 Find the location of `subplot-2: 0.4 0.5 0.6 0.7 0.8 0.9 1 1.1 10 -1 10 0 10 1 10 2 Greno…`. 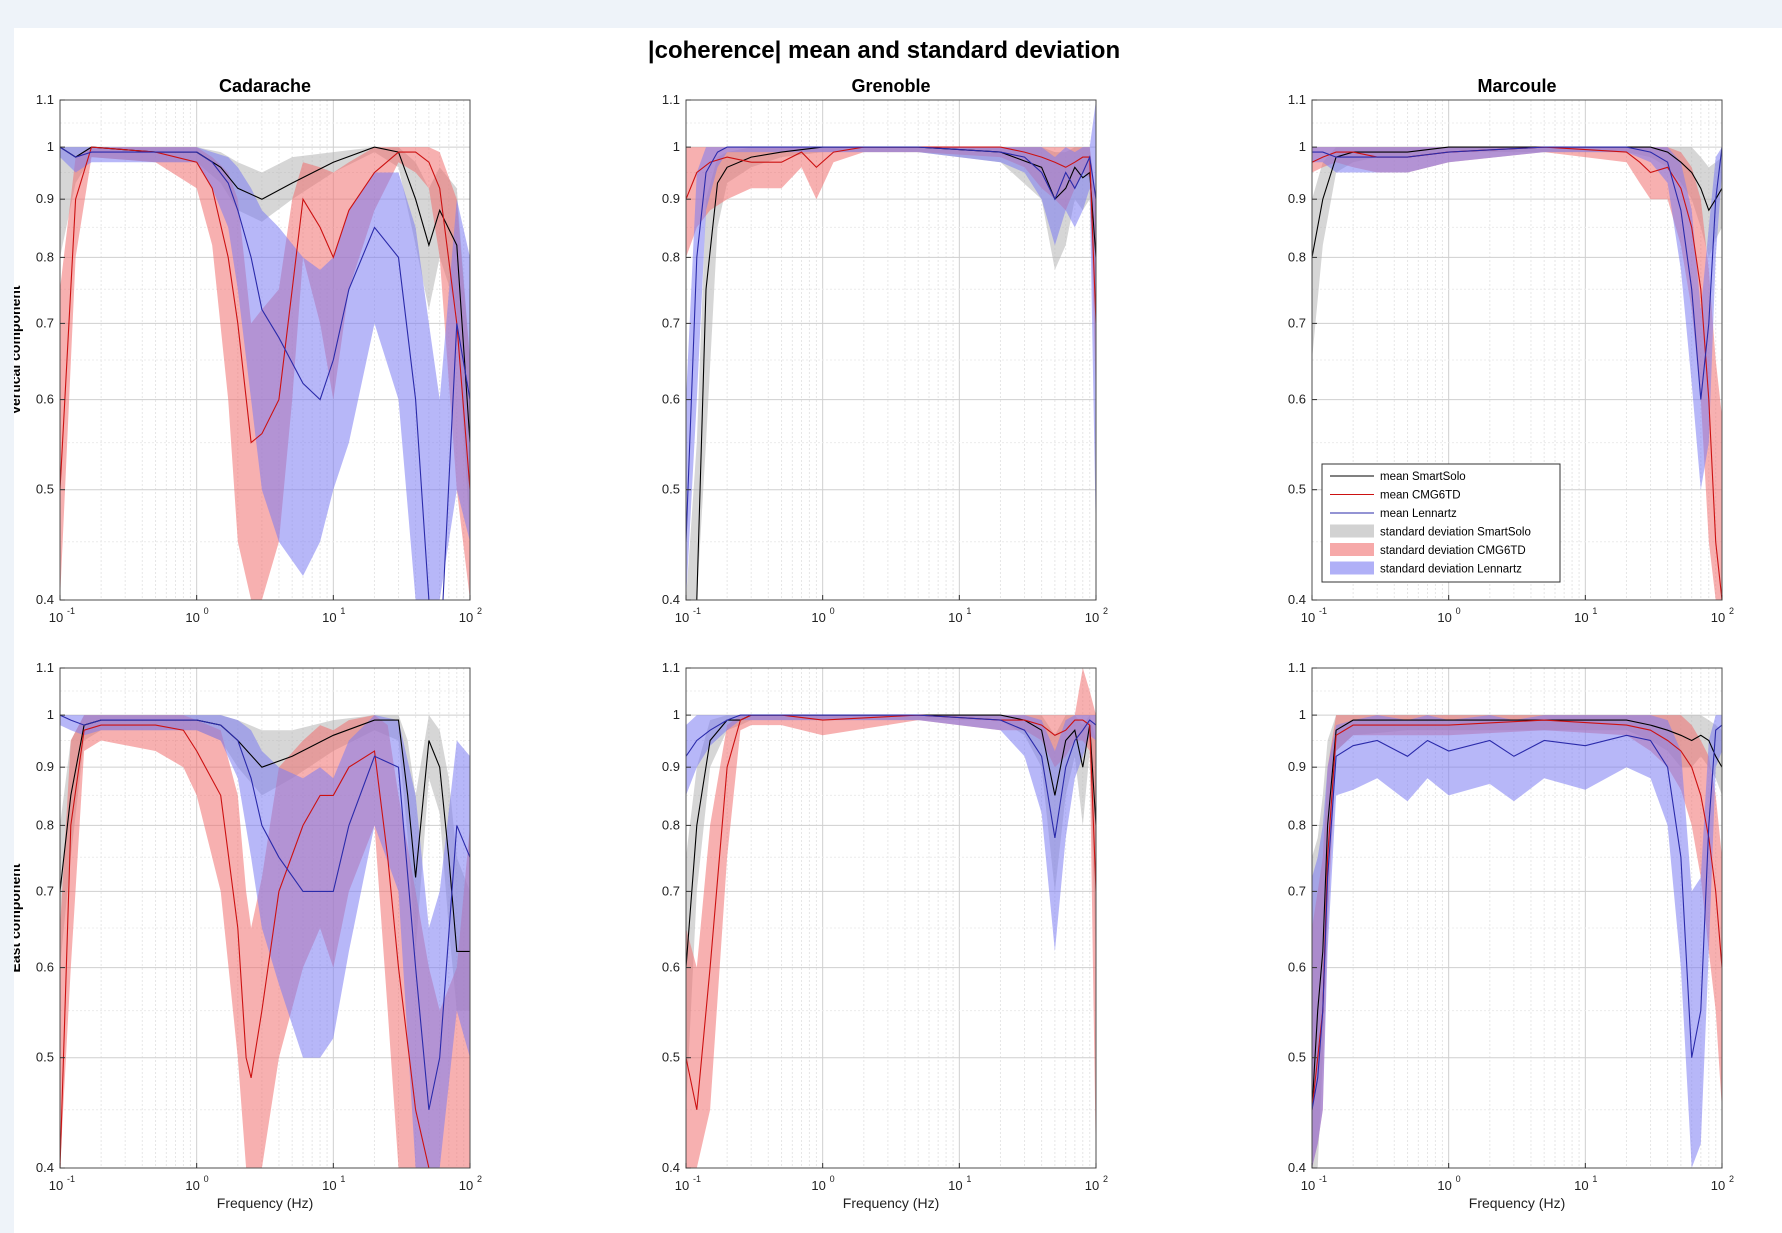

subplot-2: 0.4 0.5 0.6 0.7 0.8 0.9 1 1.1 10 -1 10 0 10 1 10 2 Greno… is located at coordinates (885, 350).